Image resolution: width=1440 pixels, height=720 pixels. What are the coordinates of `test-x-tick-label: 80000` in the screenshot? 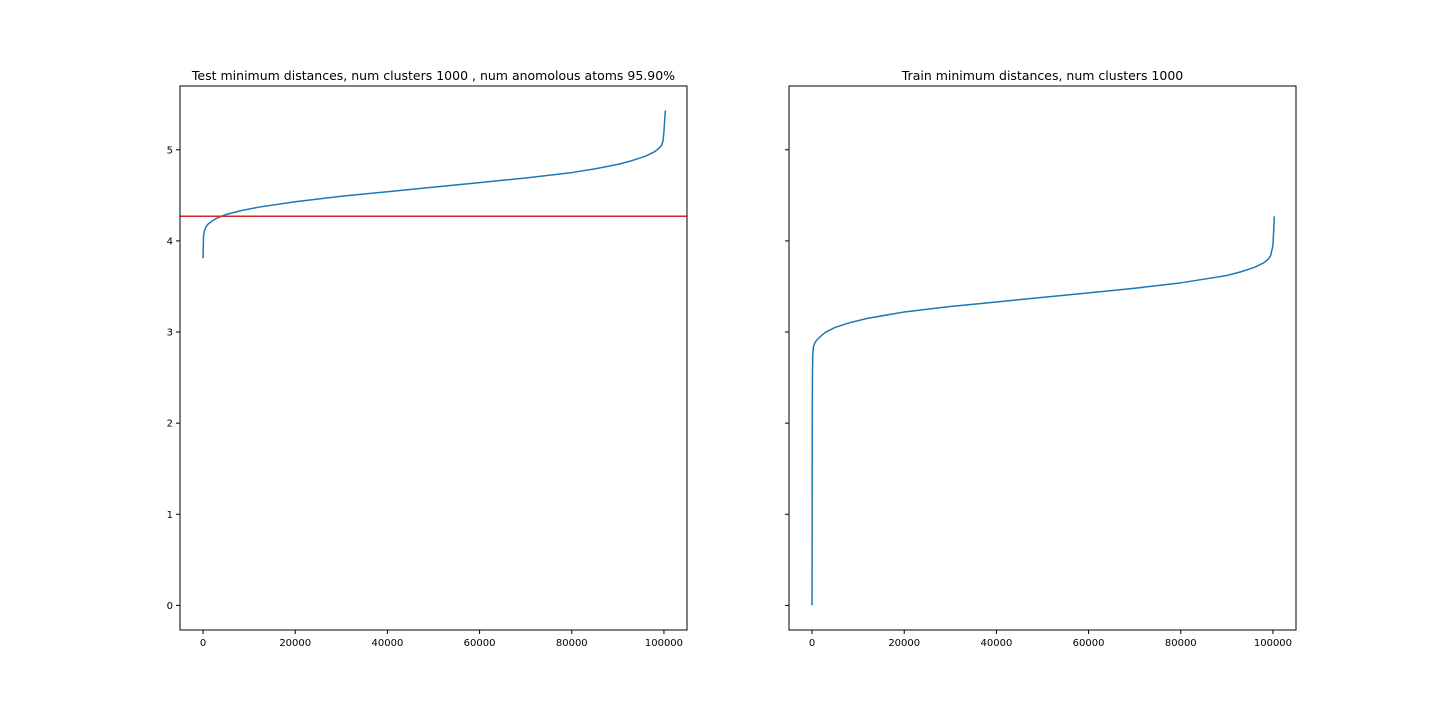 It's located at (572, 643).